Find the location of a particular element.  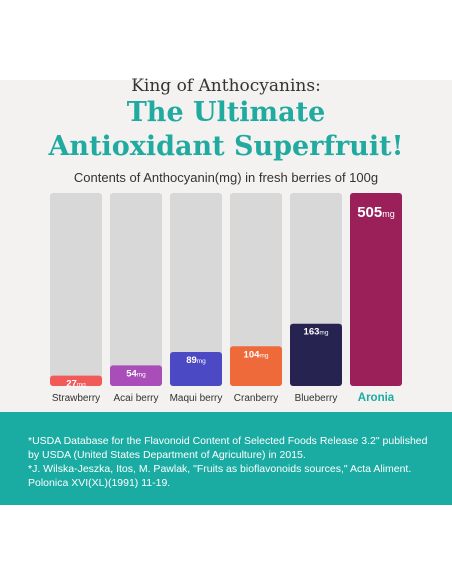

data-label-maqui-berry: 89mg is located at coordinates (196, 360).